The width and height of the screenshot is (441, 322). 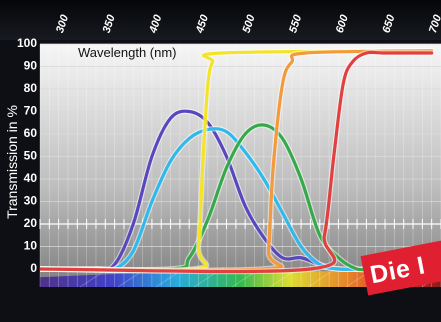 I want to click on x-tick-label: 350, so click(x=109, y=24).